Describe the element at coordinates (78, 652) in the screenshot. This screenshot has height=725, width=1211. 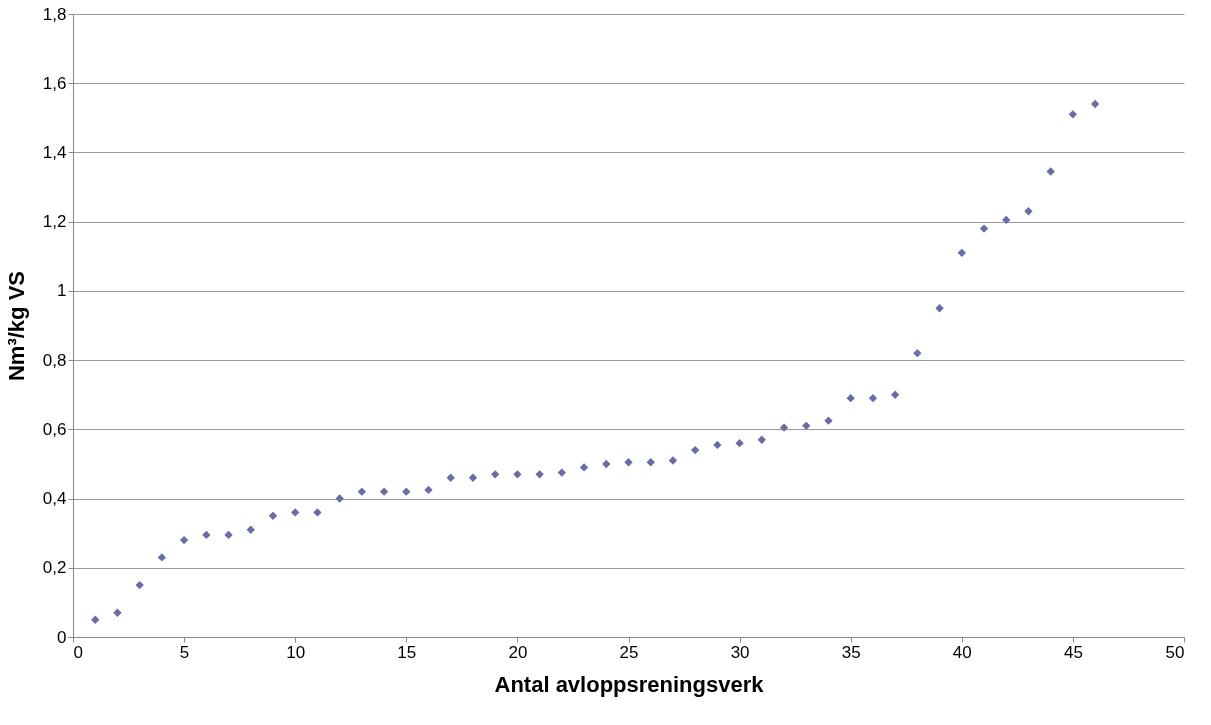
I see `x-tick-label: 0` at that location.